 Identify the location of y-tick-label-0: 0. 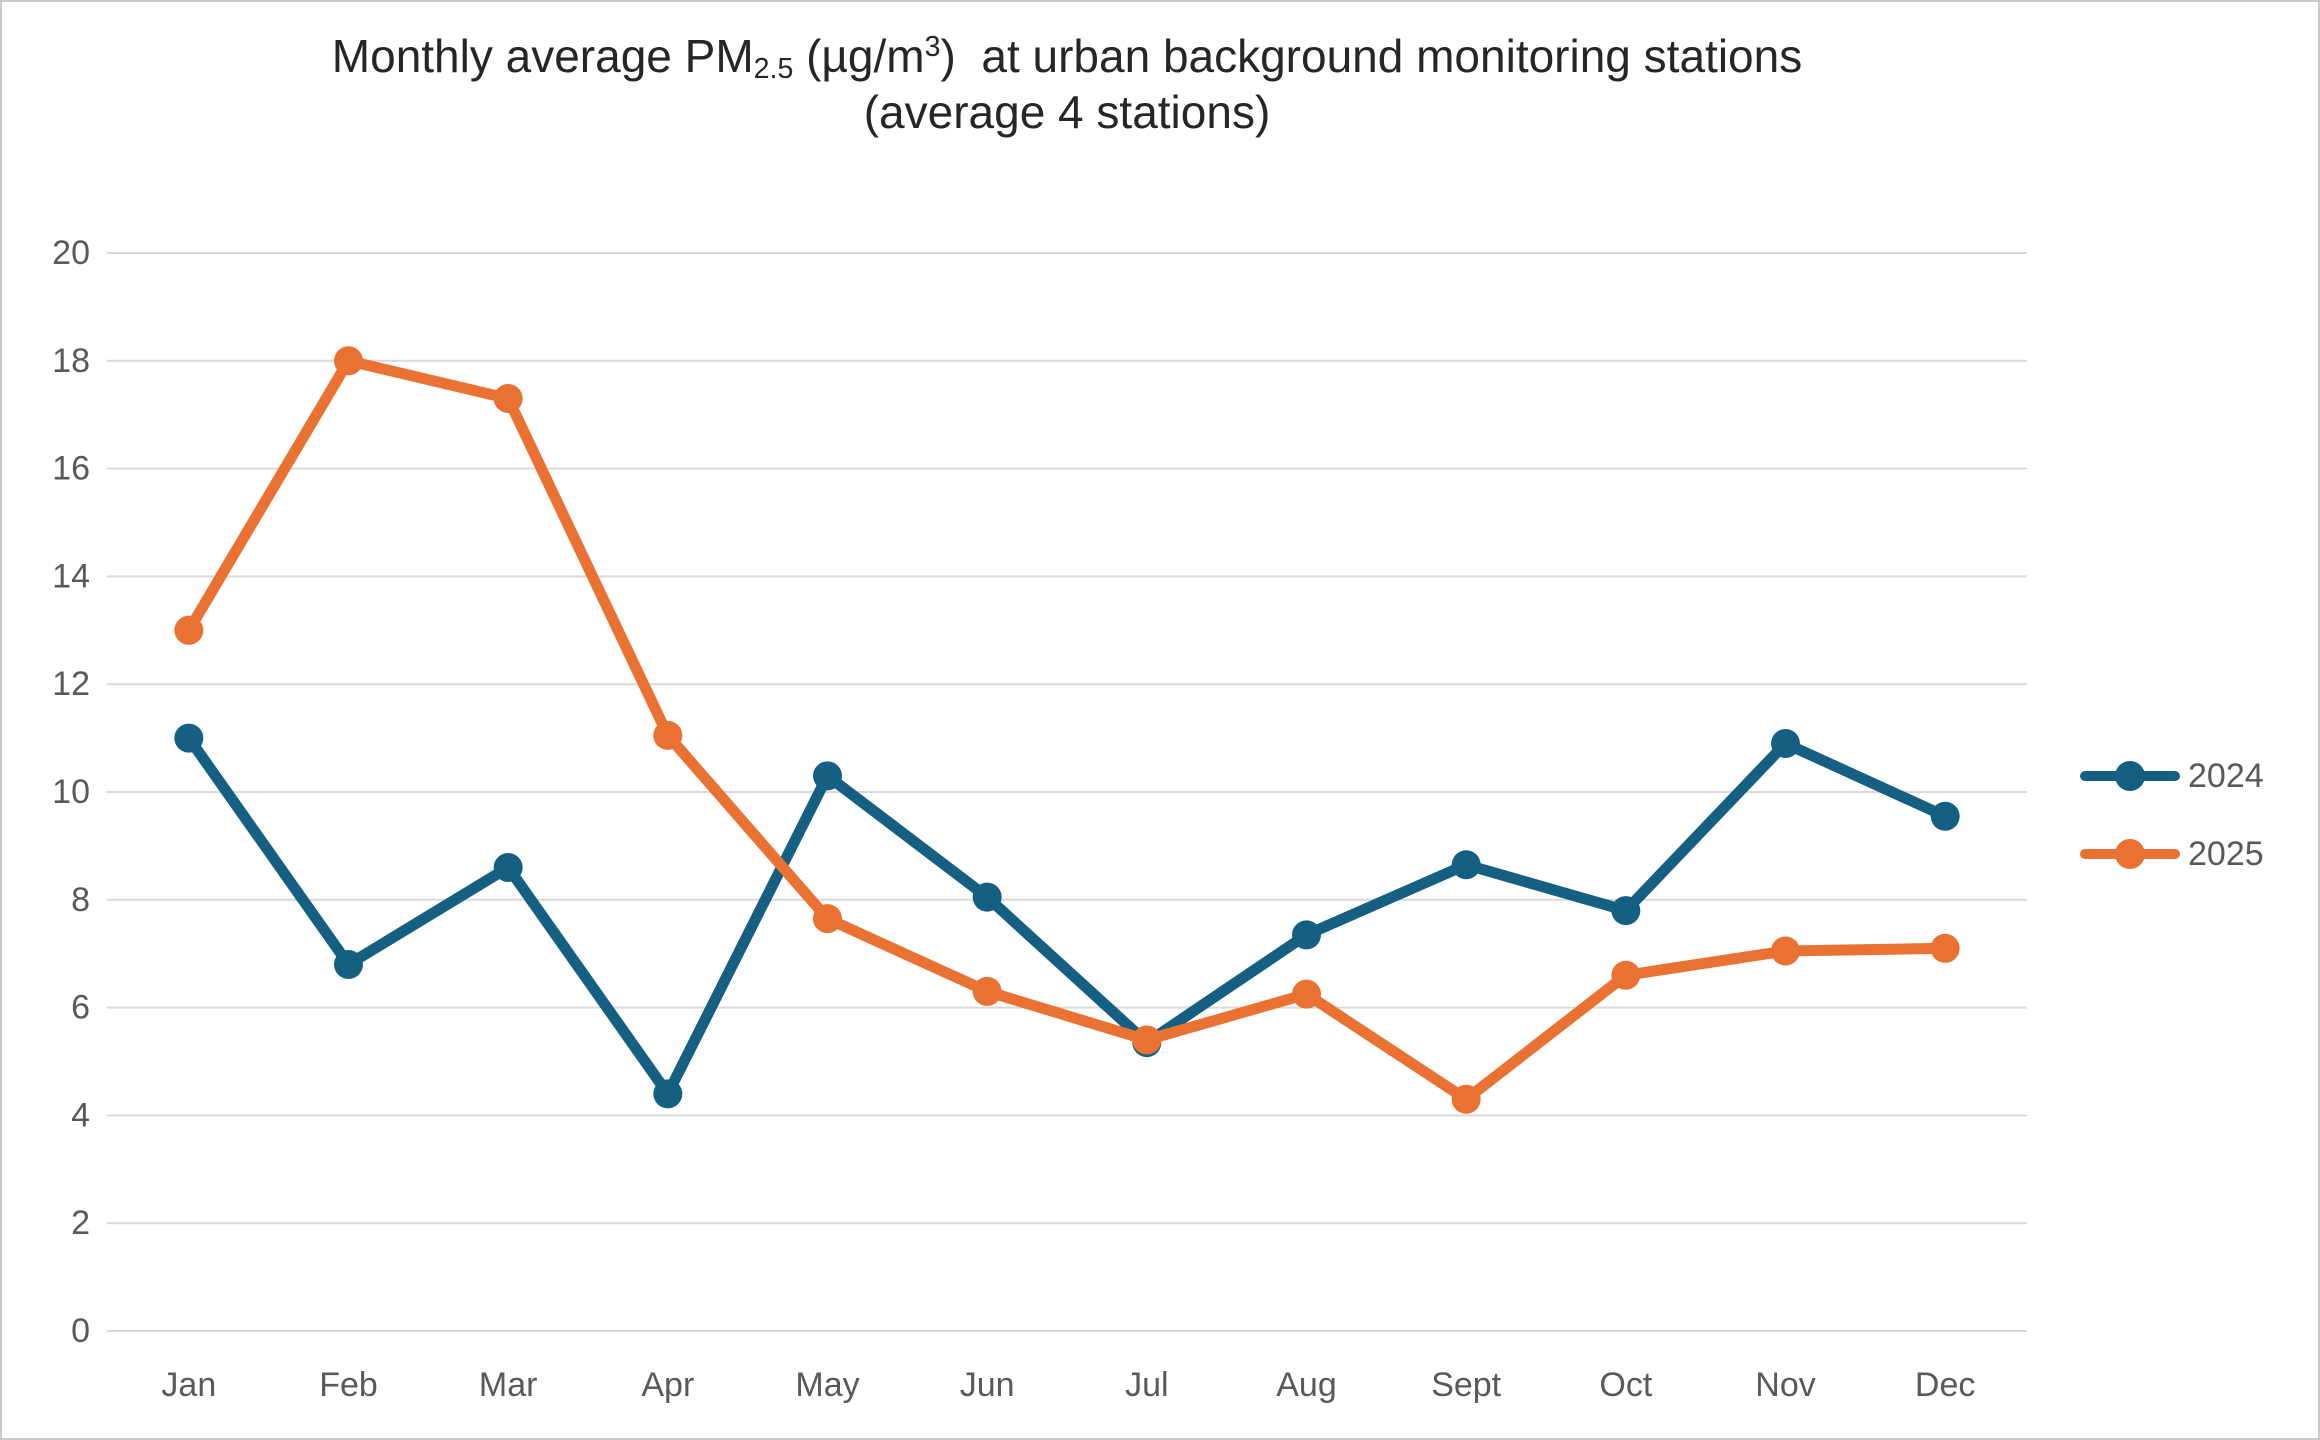
(80, 1331).